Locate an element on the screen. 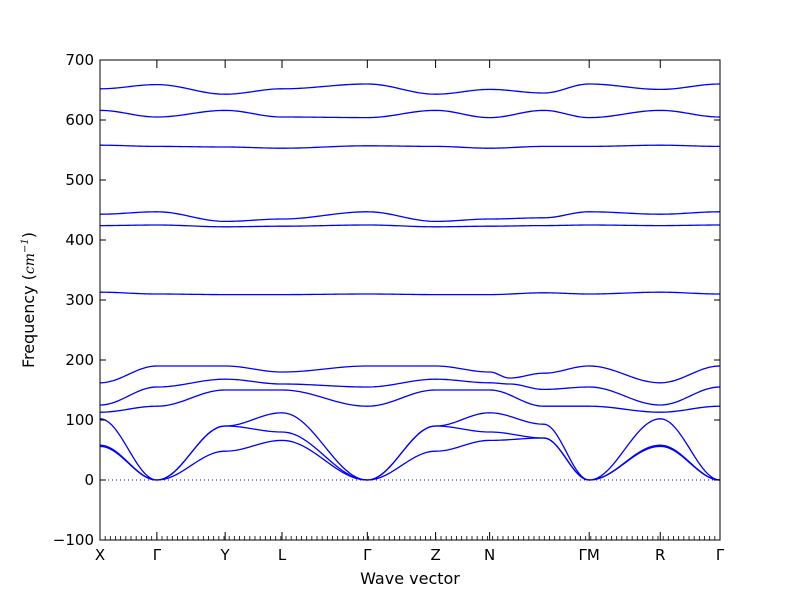 The width and height of the screenshot is (800, 600). y-axis-label-main: Frequency is located at coordinates (28, 326).